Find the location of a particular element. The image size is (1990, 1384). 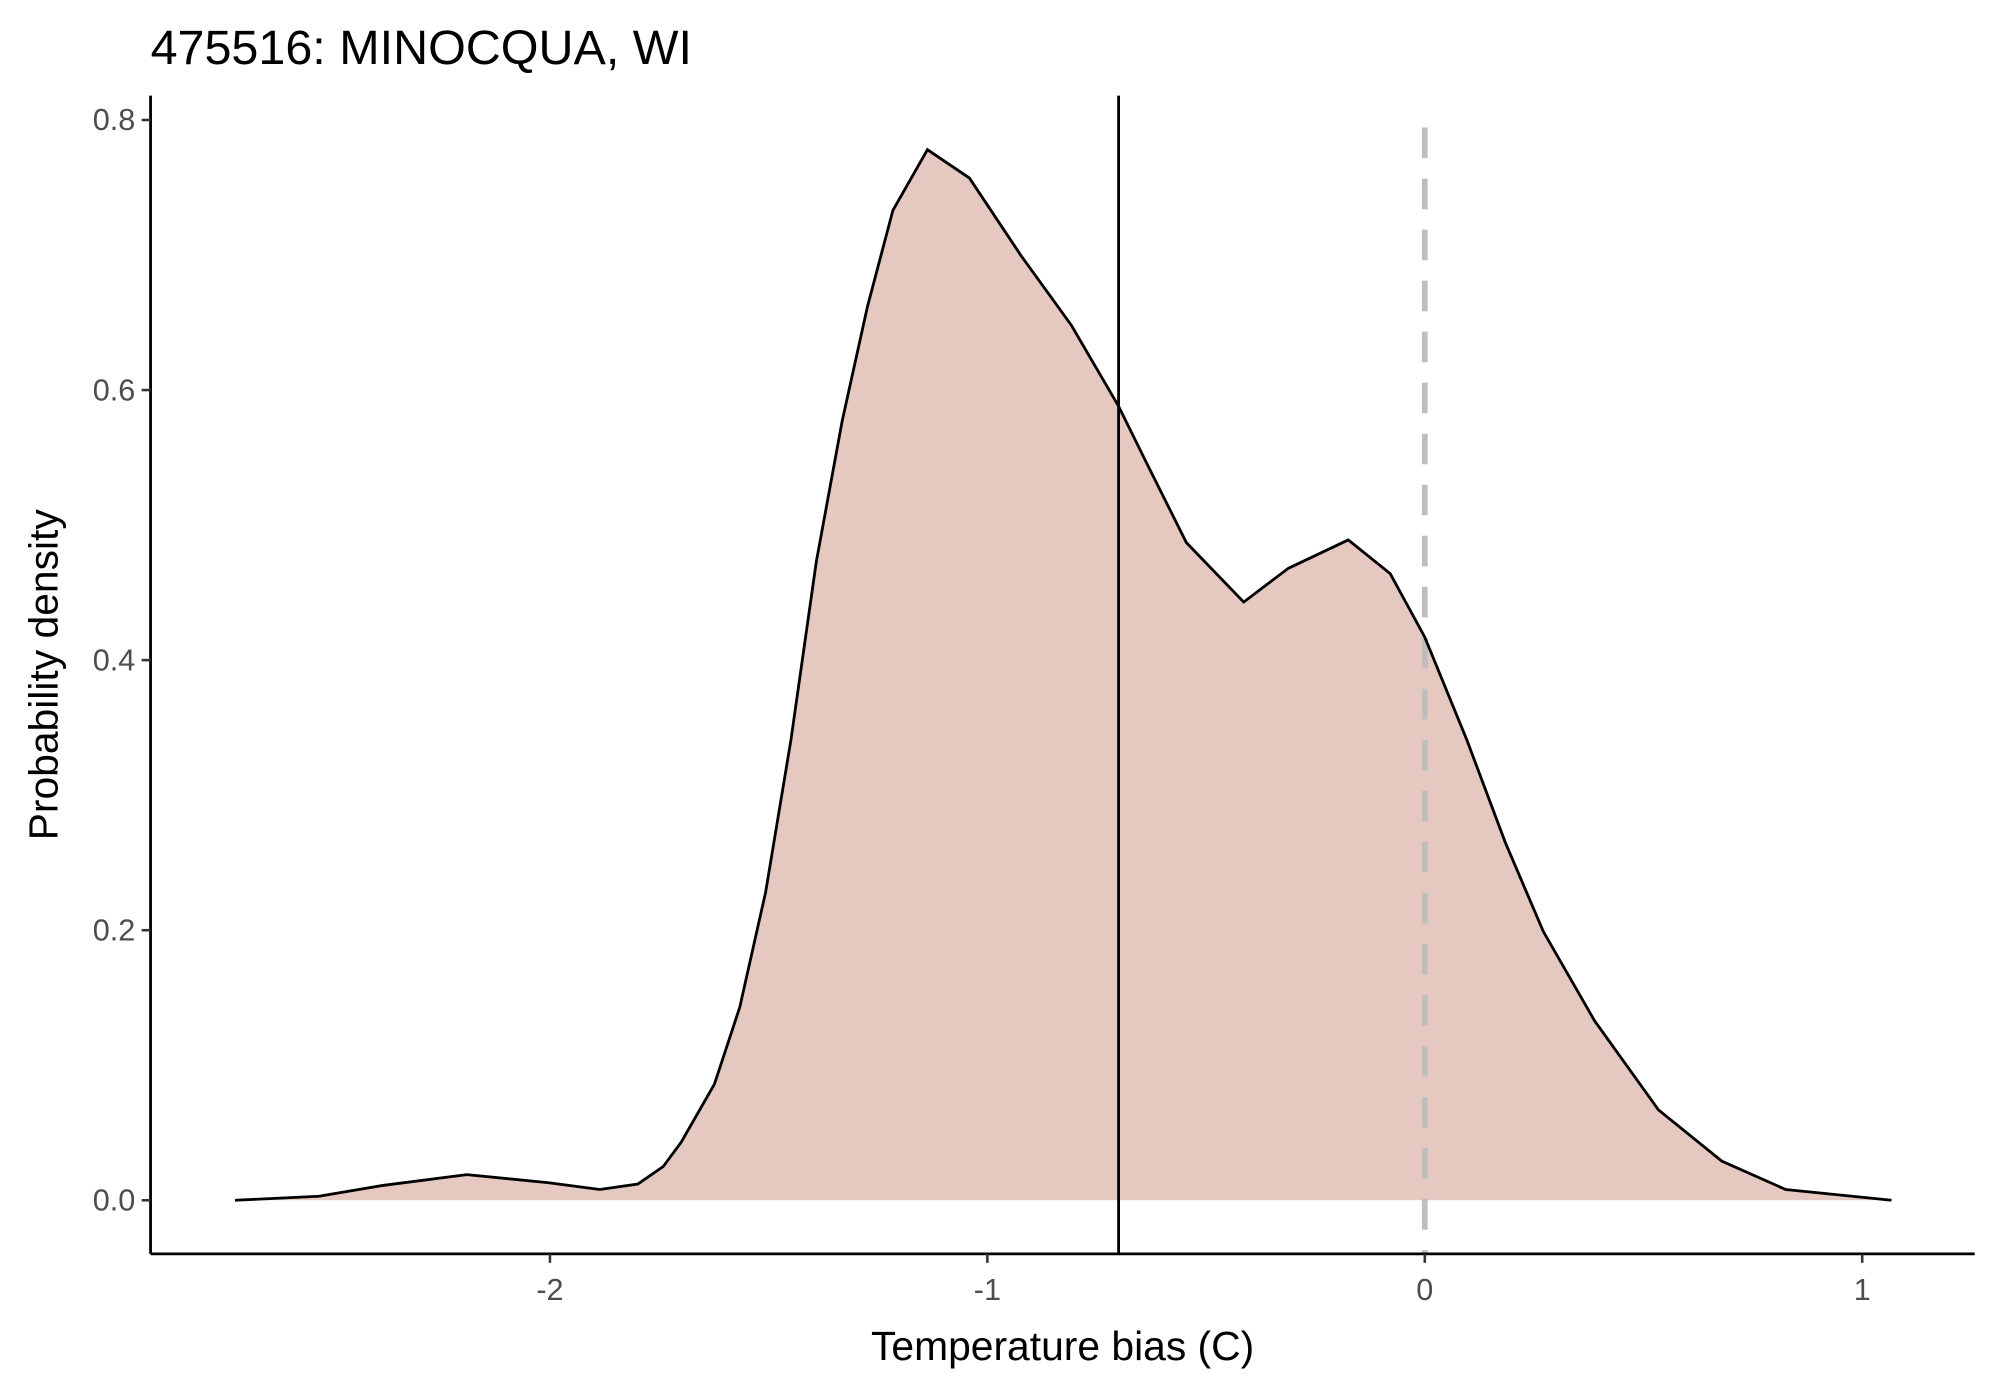

y-axis-title: Probability density is located at coordinates (43, 675).